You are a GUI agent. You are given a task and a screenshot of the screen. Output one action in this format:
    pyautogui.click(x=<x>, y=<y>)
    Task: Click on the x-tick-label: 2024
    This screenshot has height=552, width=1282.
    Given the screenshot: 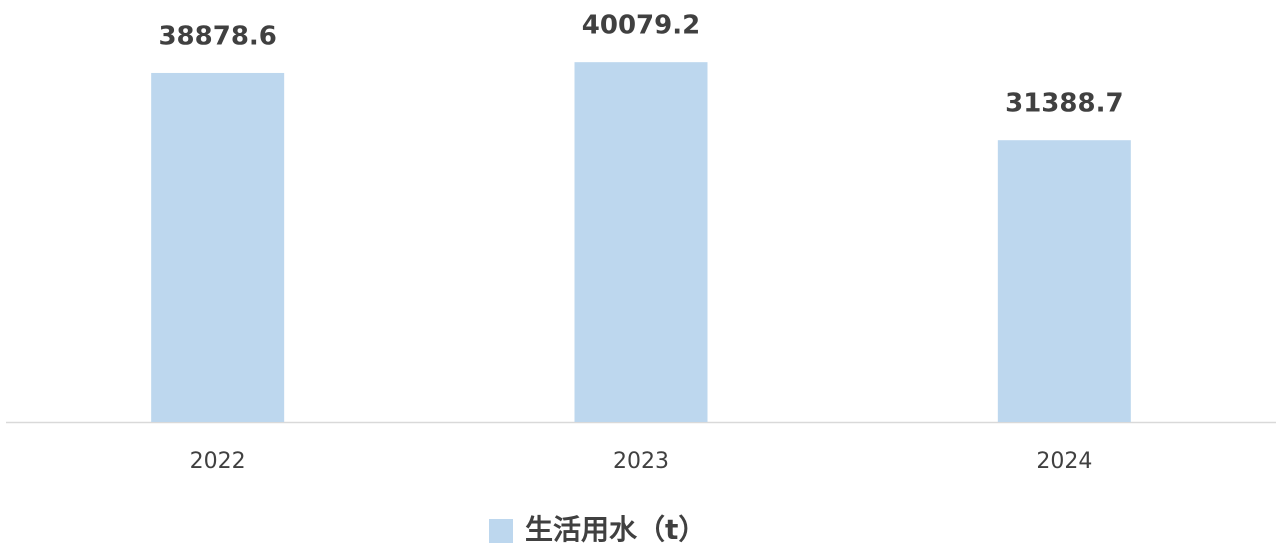 What is the action you would take?
    pyautogui.click(x=1064, y=461)
    